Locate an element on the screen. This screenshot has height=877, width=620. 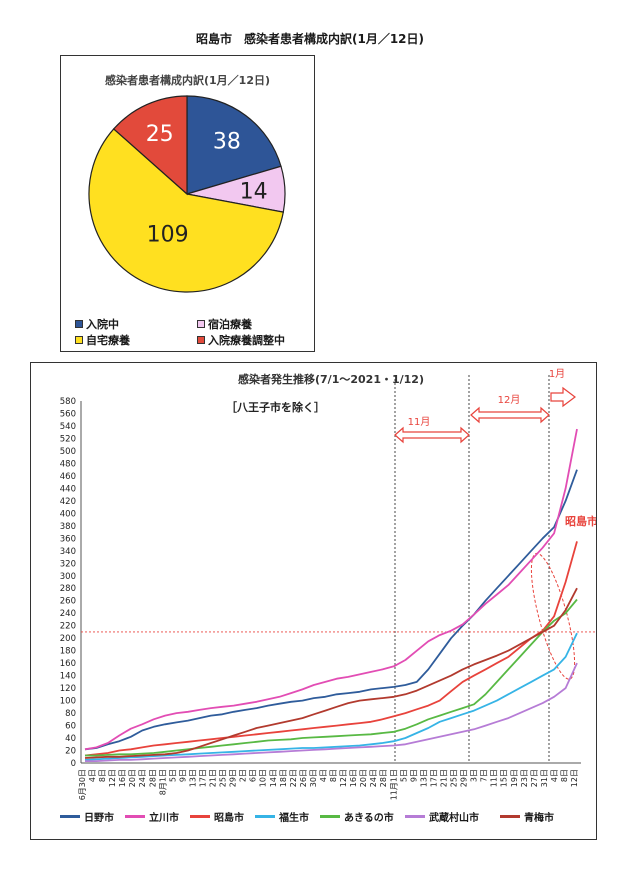
y-tick-label: 380 is located at coordinates (68, 527).